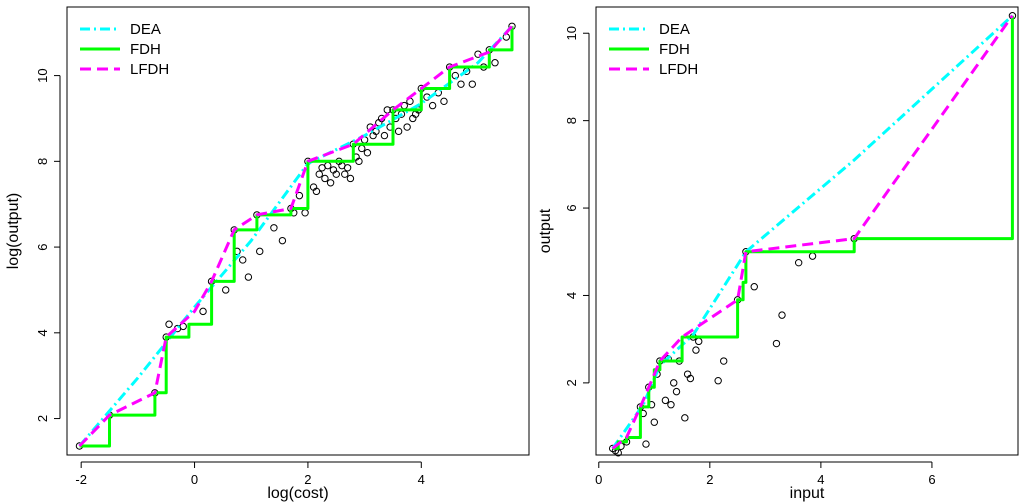 The height and width of the screenshot is (502, 1020). Describe the element at coordinates (545, 230) in the screenshot. I see `y-axis-title: output` at that location.